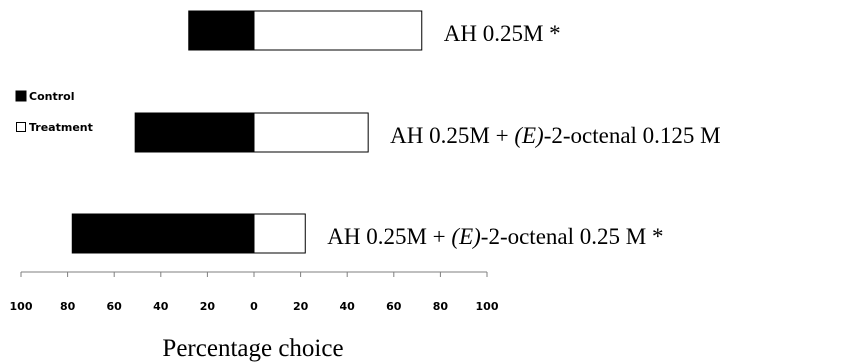  Describe the element at coordinates (555, 135) in the screenshot. I see `bar-label: AH 0.25M + (E)-2-octenal 0.125 M` at that location.